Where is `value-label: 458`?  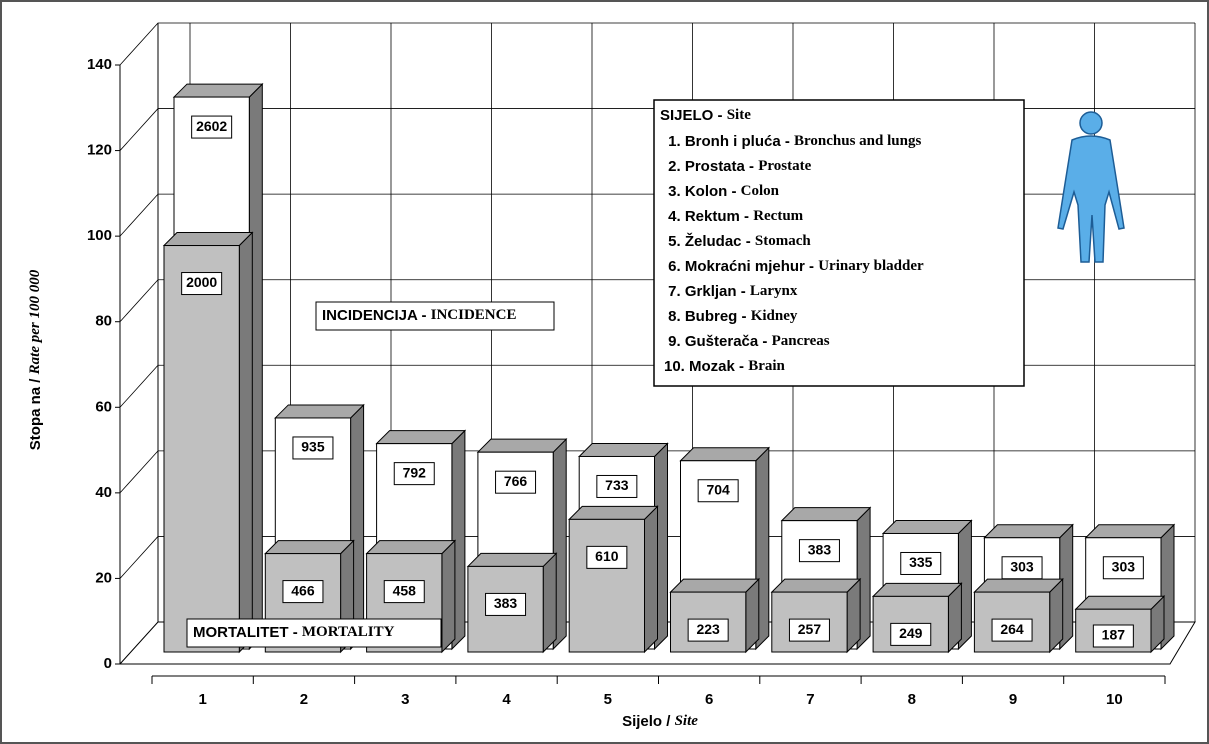 value-label: 458 is located at coordinates (405, 590).